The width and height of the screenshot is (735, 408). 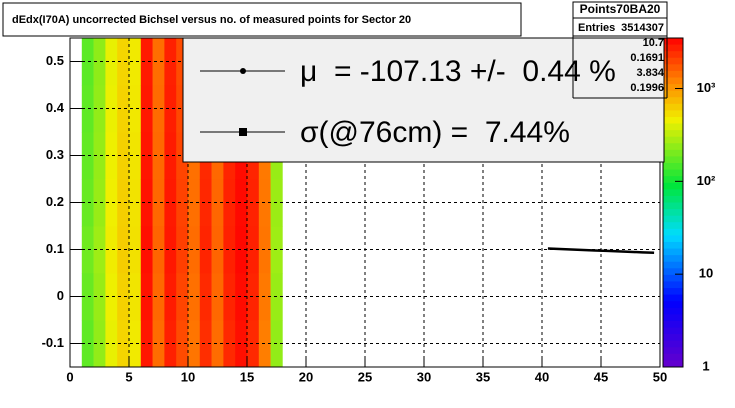 I want to click on z-tick-label: 10³, so click(x=706, y=87).